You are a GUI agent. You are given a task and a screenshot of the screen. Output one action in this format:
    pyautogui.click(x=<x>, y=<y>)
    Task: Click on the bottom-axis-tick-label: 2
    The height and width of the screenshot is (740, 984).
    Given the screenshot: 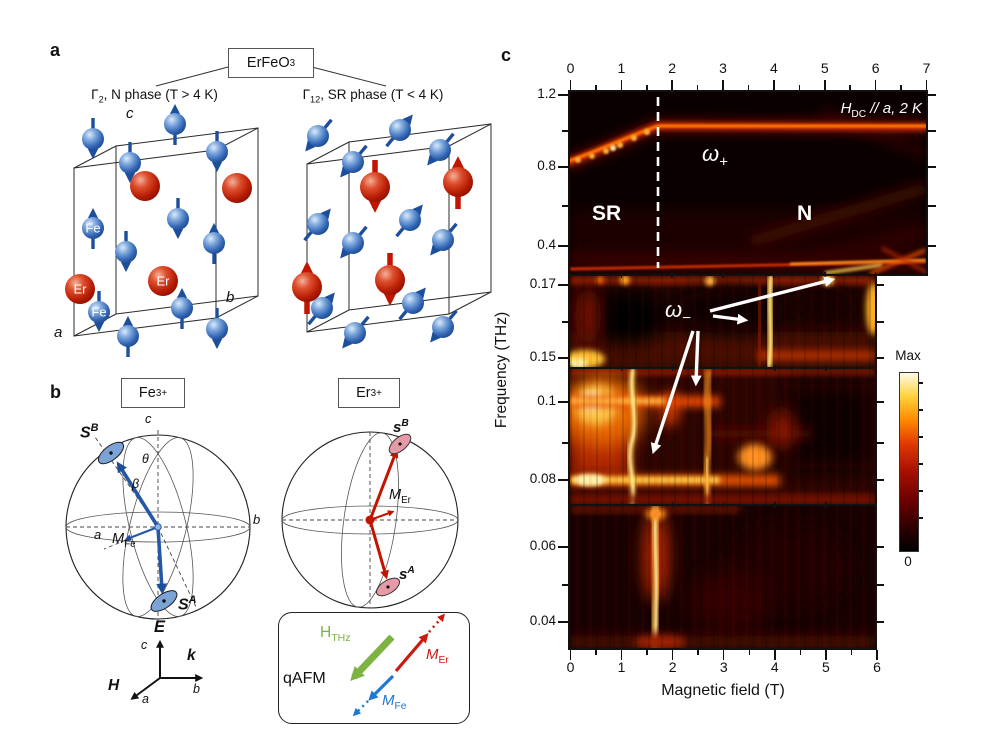 What is the action you would take?
    pyautogui.click(x=672, y=667)
    